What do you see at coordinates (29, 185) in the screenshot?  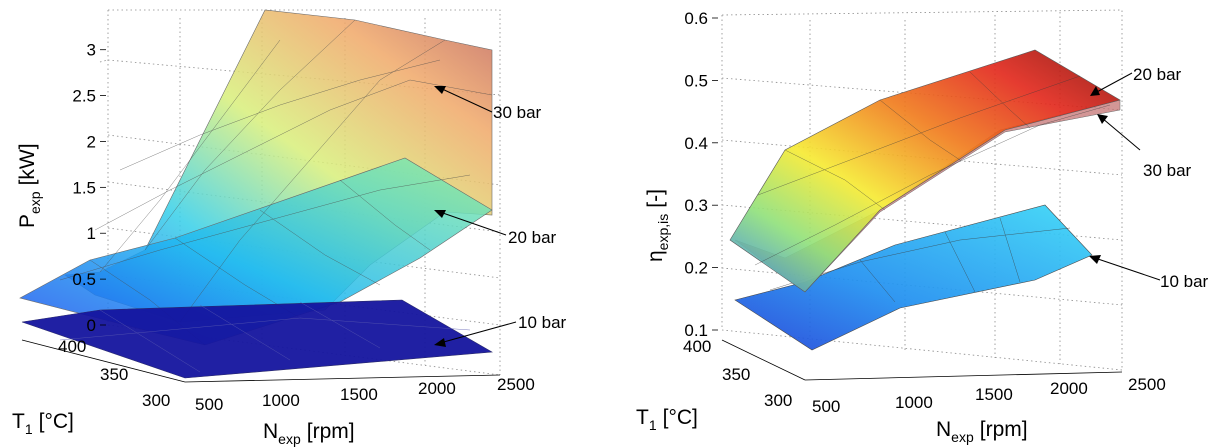 I see `z-axis-label: Pexp[kW]` at bounding box center [29, 185].